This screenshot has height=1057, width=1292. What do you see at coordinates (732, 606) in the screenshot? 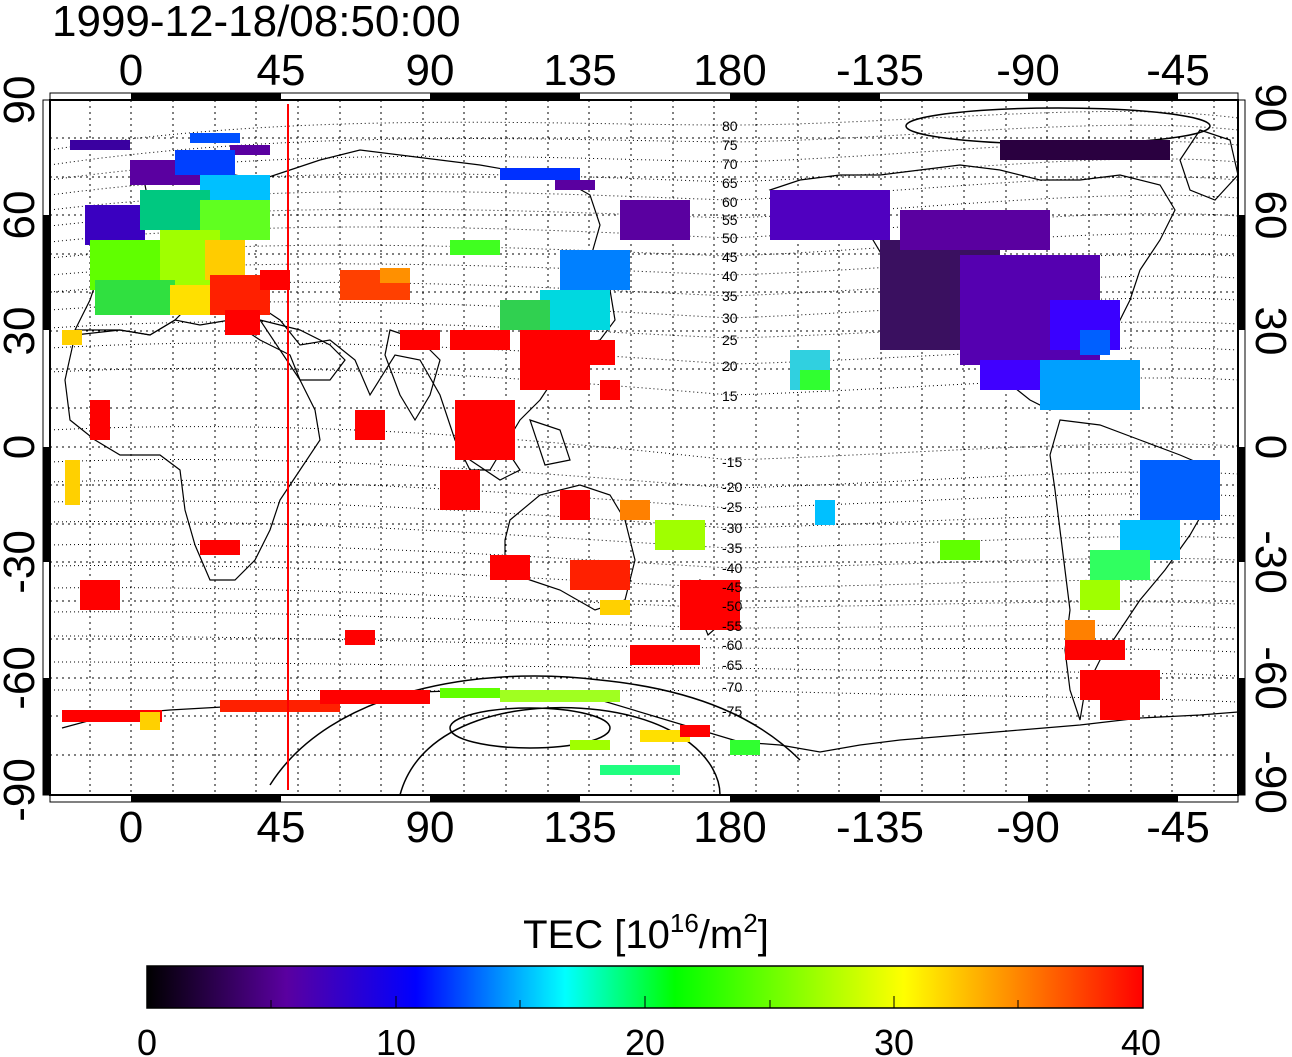
I see `svg-text: -50` at bounding box center [732, 606].